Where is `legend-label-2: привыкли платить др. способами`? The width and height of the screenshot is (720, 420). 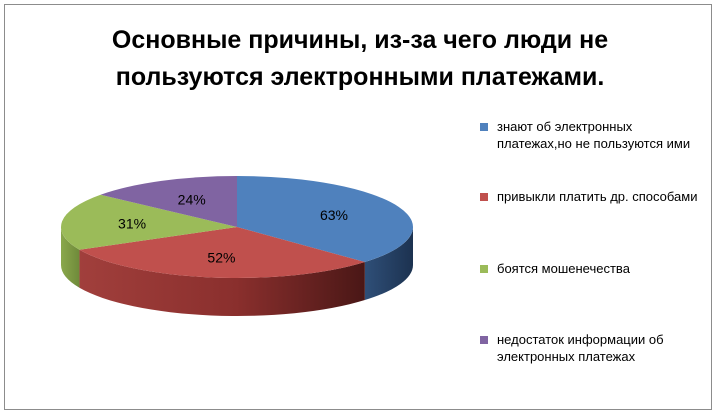 legend-label-2: привыкли платить др. способами is located at coordinates (597, 196).